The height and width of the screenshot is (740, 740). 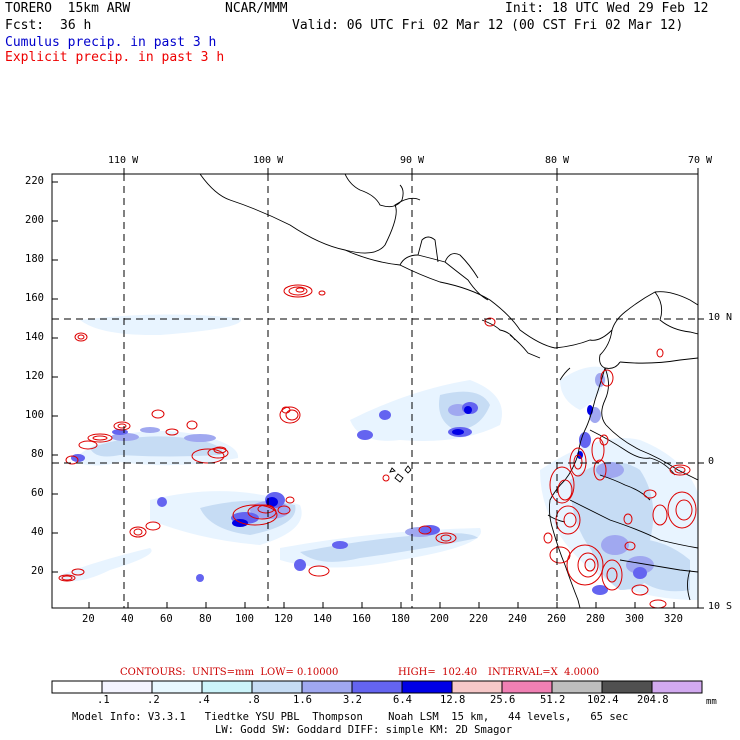 What do you see at coordinates (478, 619) in the screenshot?
I see `x-tick-label: 220` at bounding box center [478, 619].